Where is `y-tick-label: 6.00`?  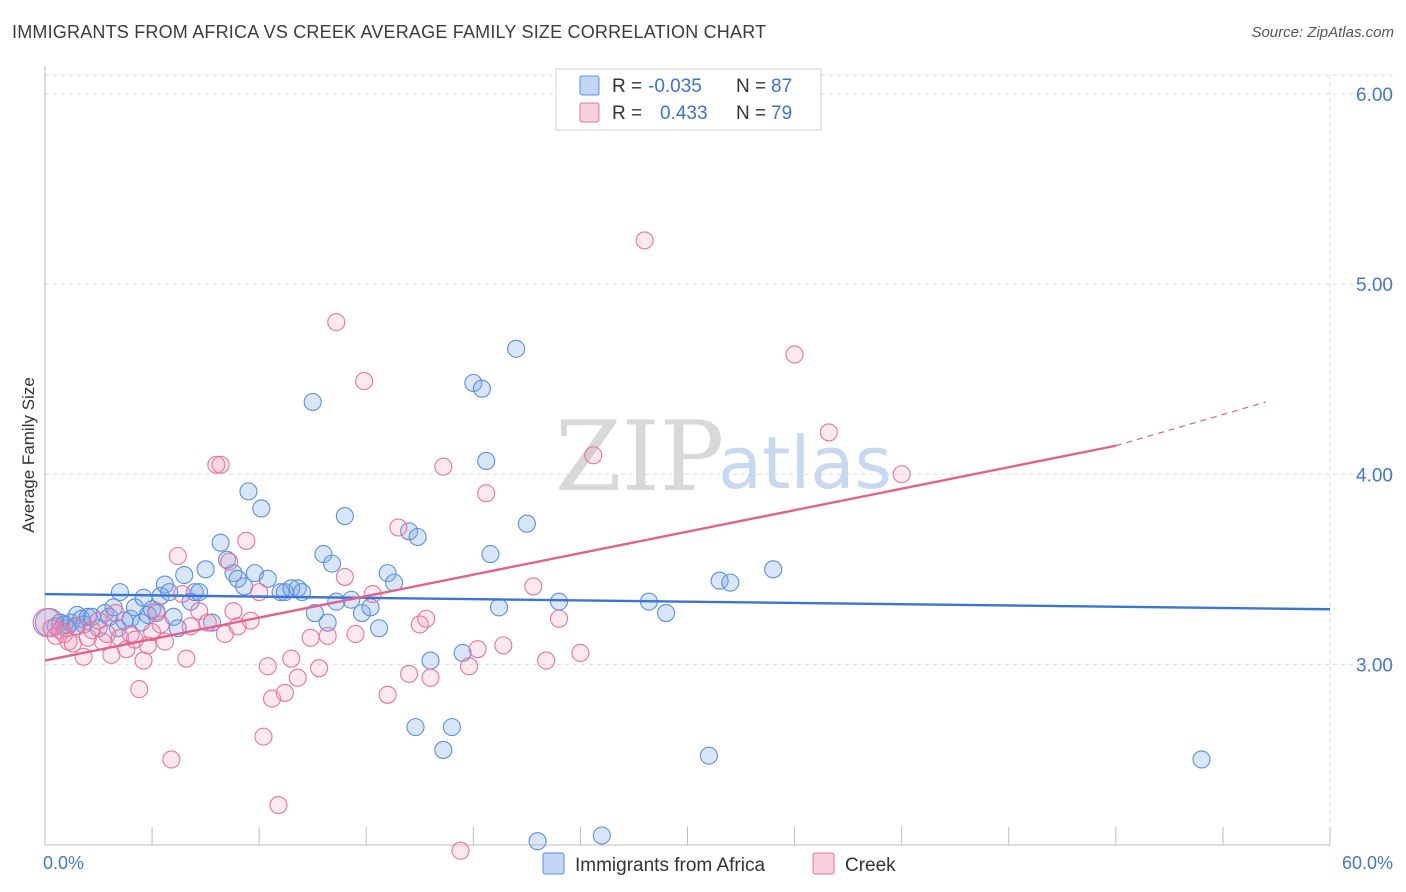
y-tick-label: 6.00 is located at coordinates (1374, 95).